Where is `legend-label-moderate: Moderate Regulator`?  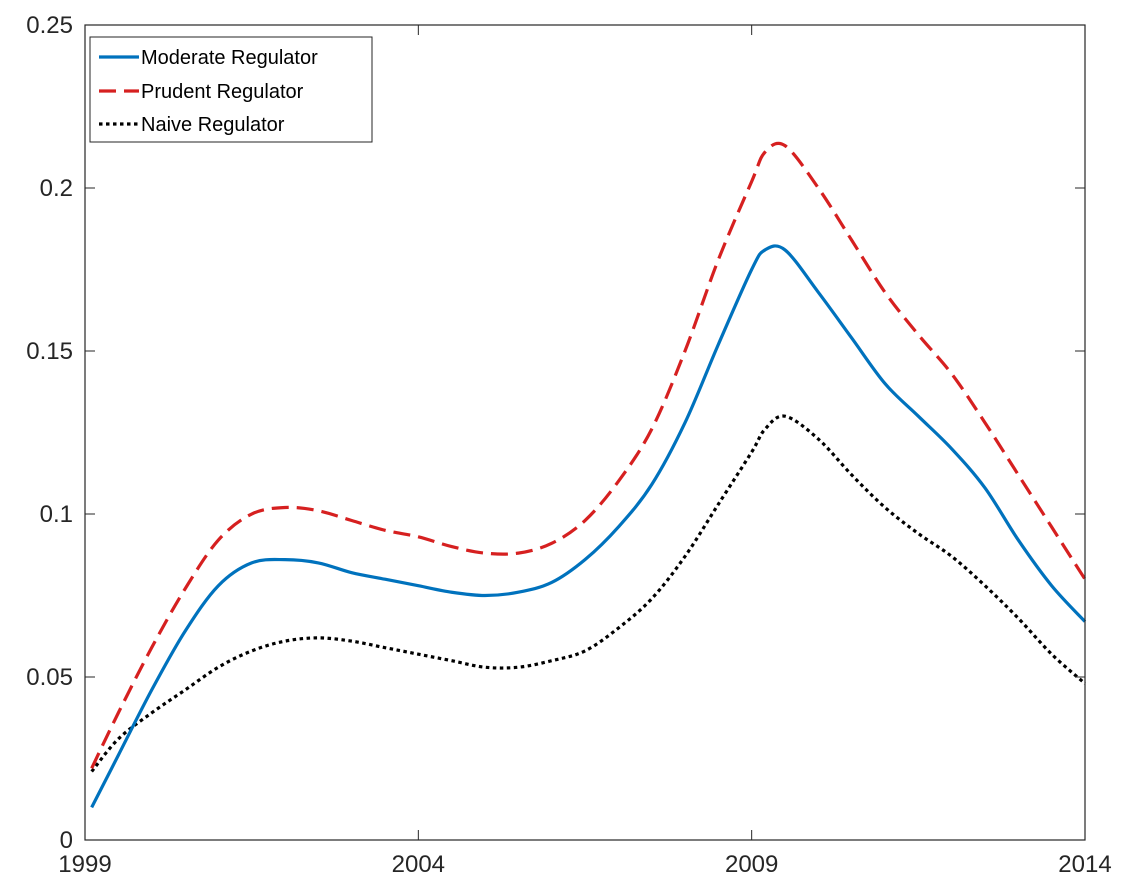
legend-label-moderate: Moderate Regulator is located at coordinates (229, 58).